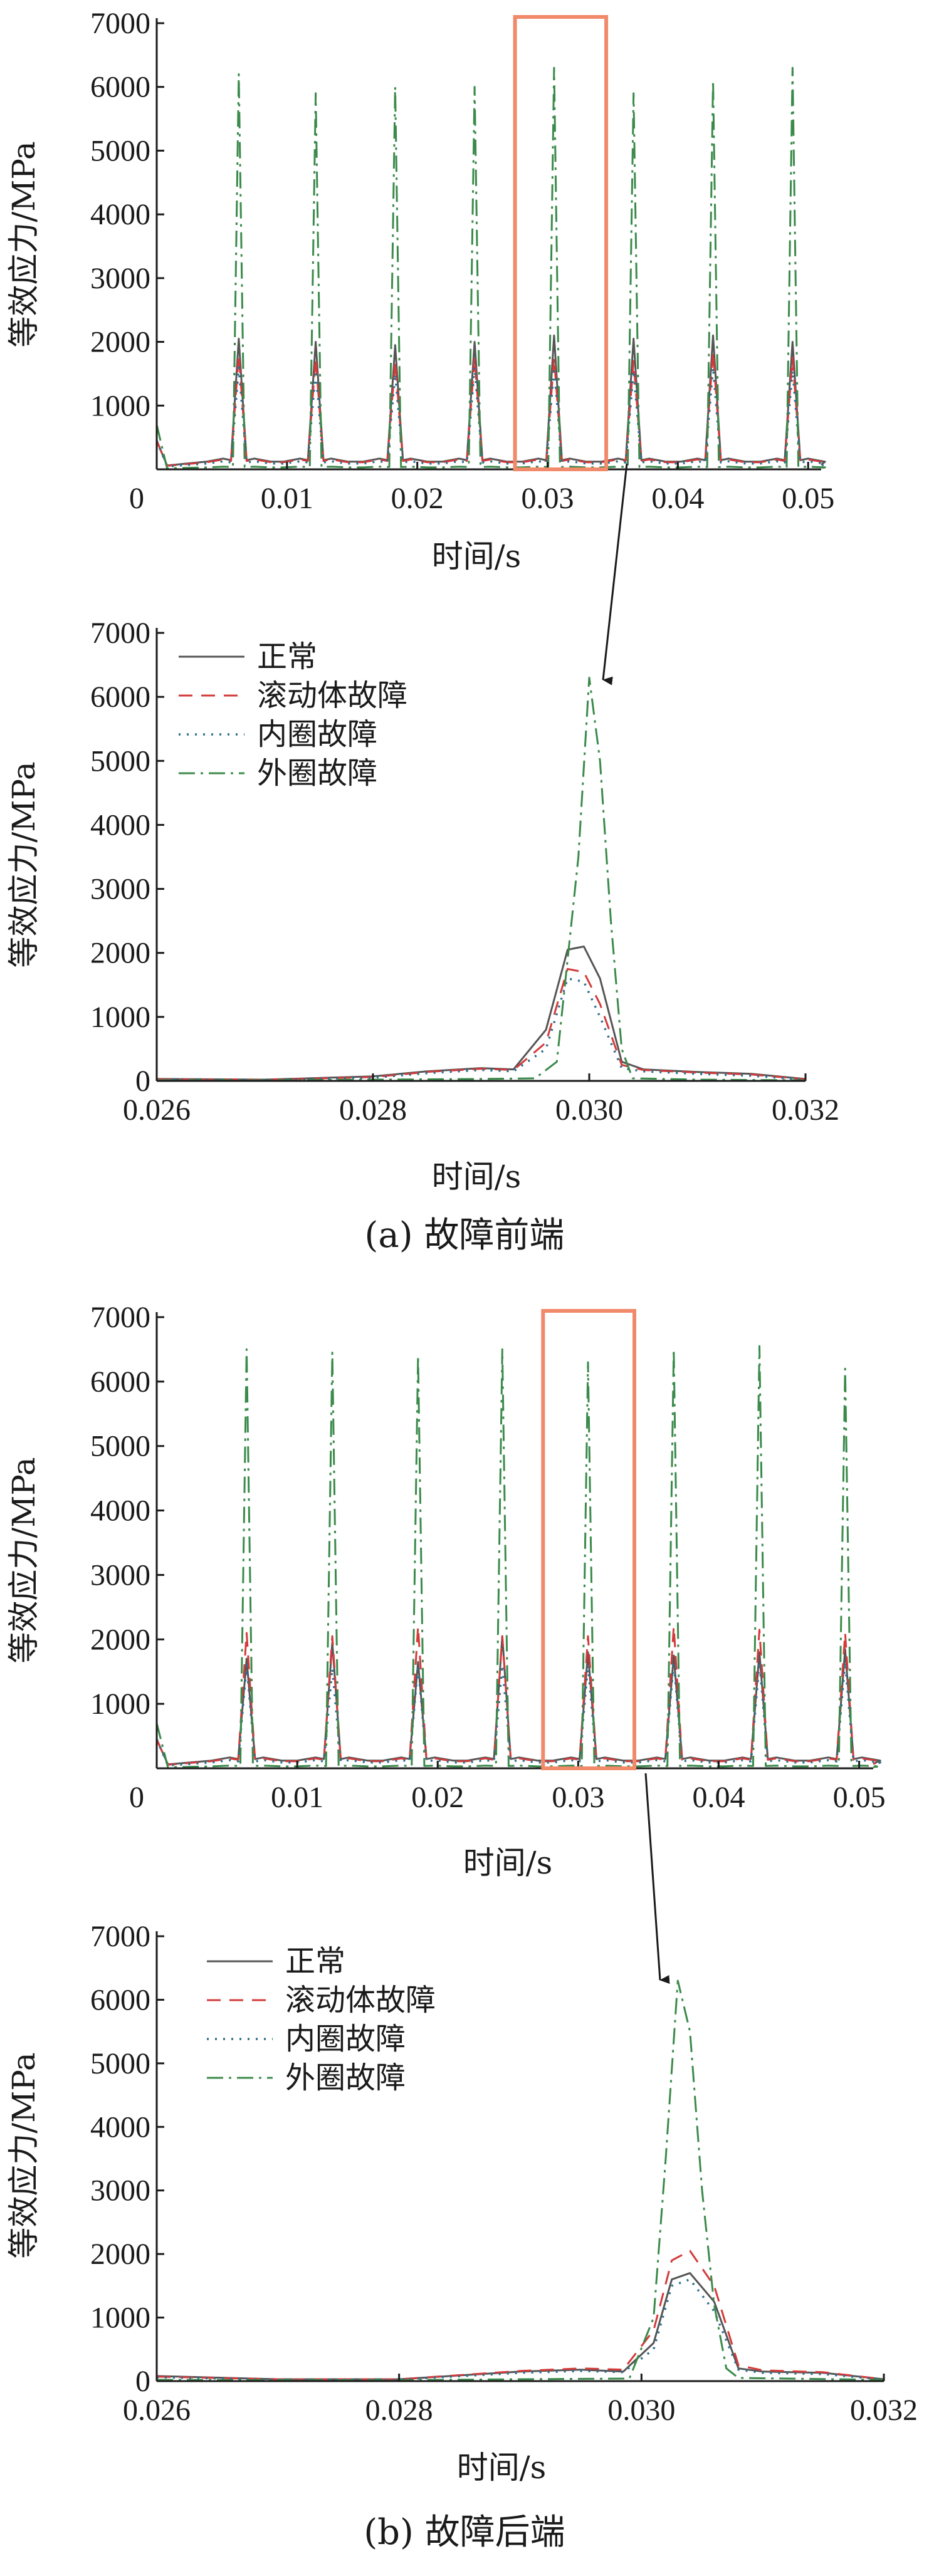  I want to click on caption-b: (b) 故障后端, so click(464, 2532).